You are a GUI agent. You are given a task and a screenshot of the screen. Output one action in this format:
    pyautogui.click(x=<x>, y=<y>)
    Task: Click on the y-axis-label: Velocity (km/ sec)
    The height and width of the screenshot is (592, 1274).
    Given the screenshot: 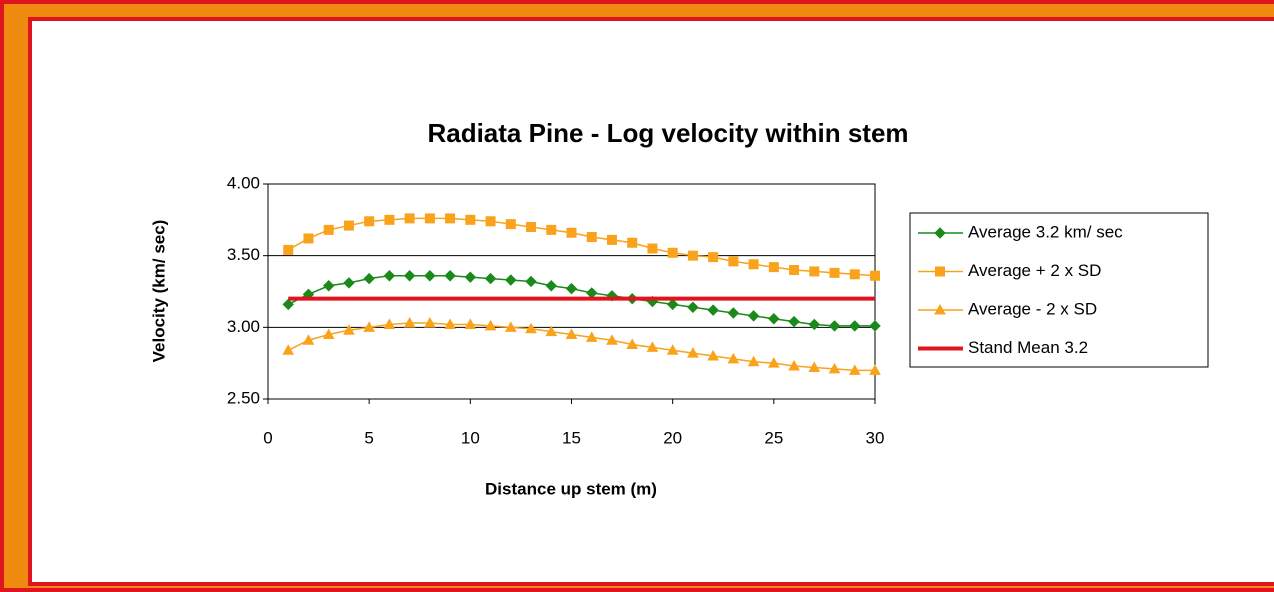 What is the action you would take?
    pyautogui.click(x=158, y=291)
    